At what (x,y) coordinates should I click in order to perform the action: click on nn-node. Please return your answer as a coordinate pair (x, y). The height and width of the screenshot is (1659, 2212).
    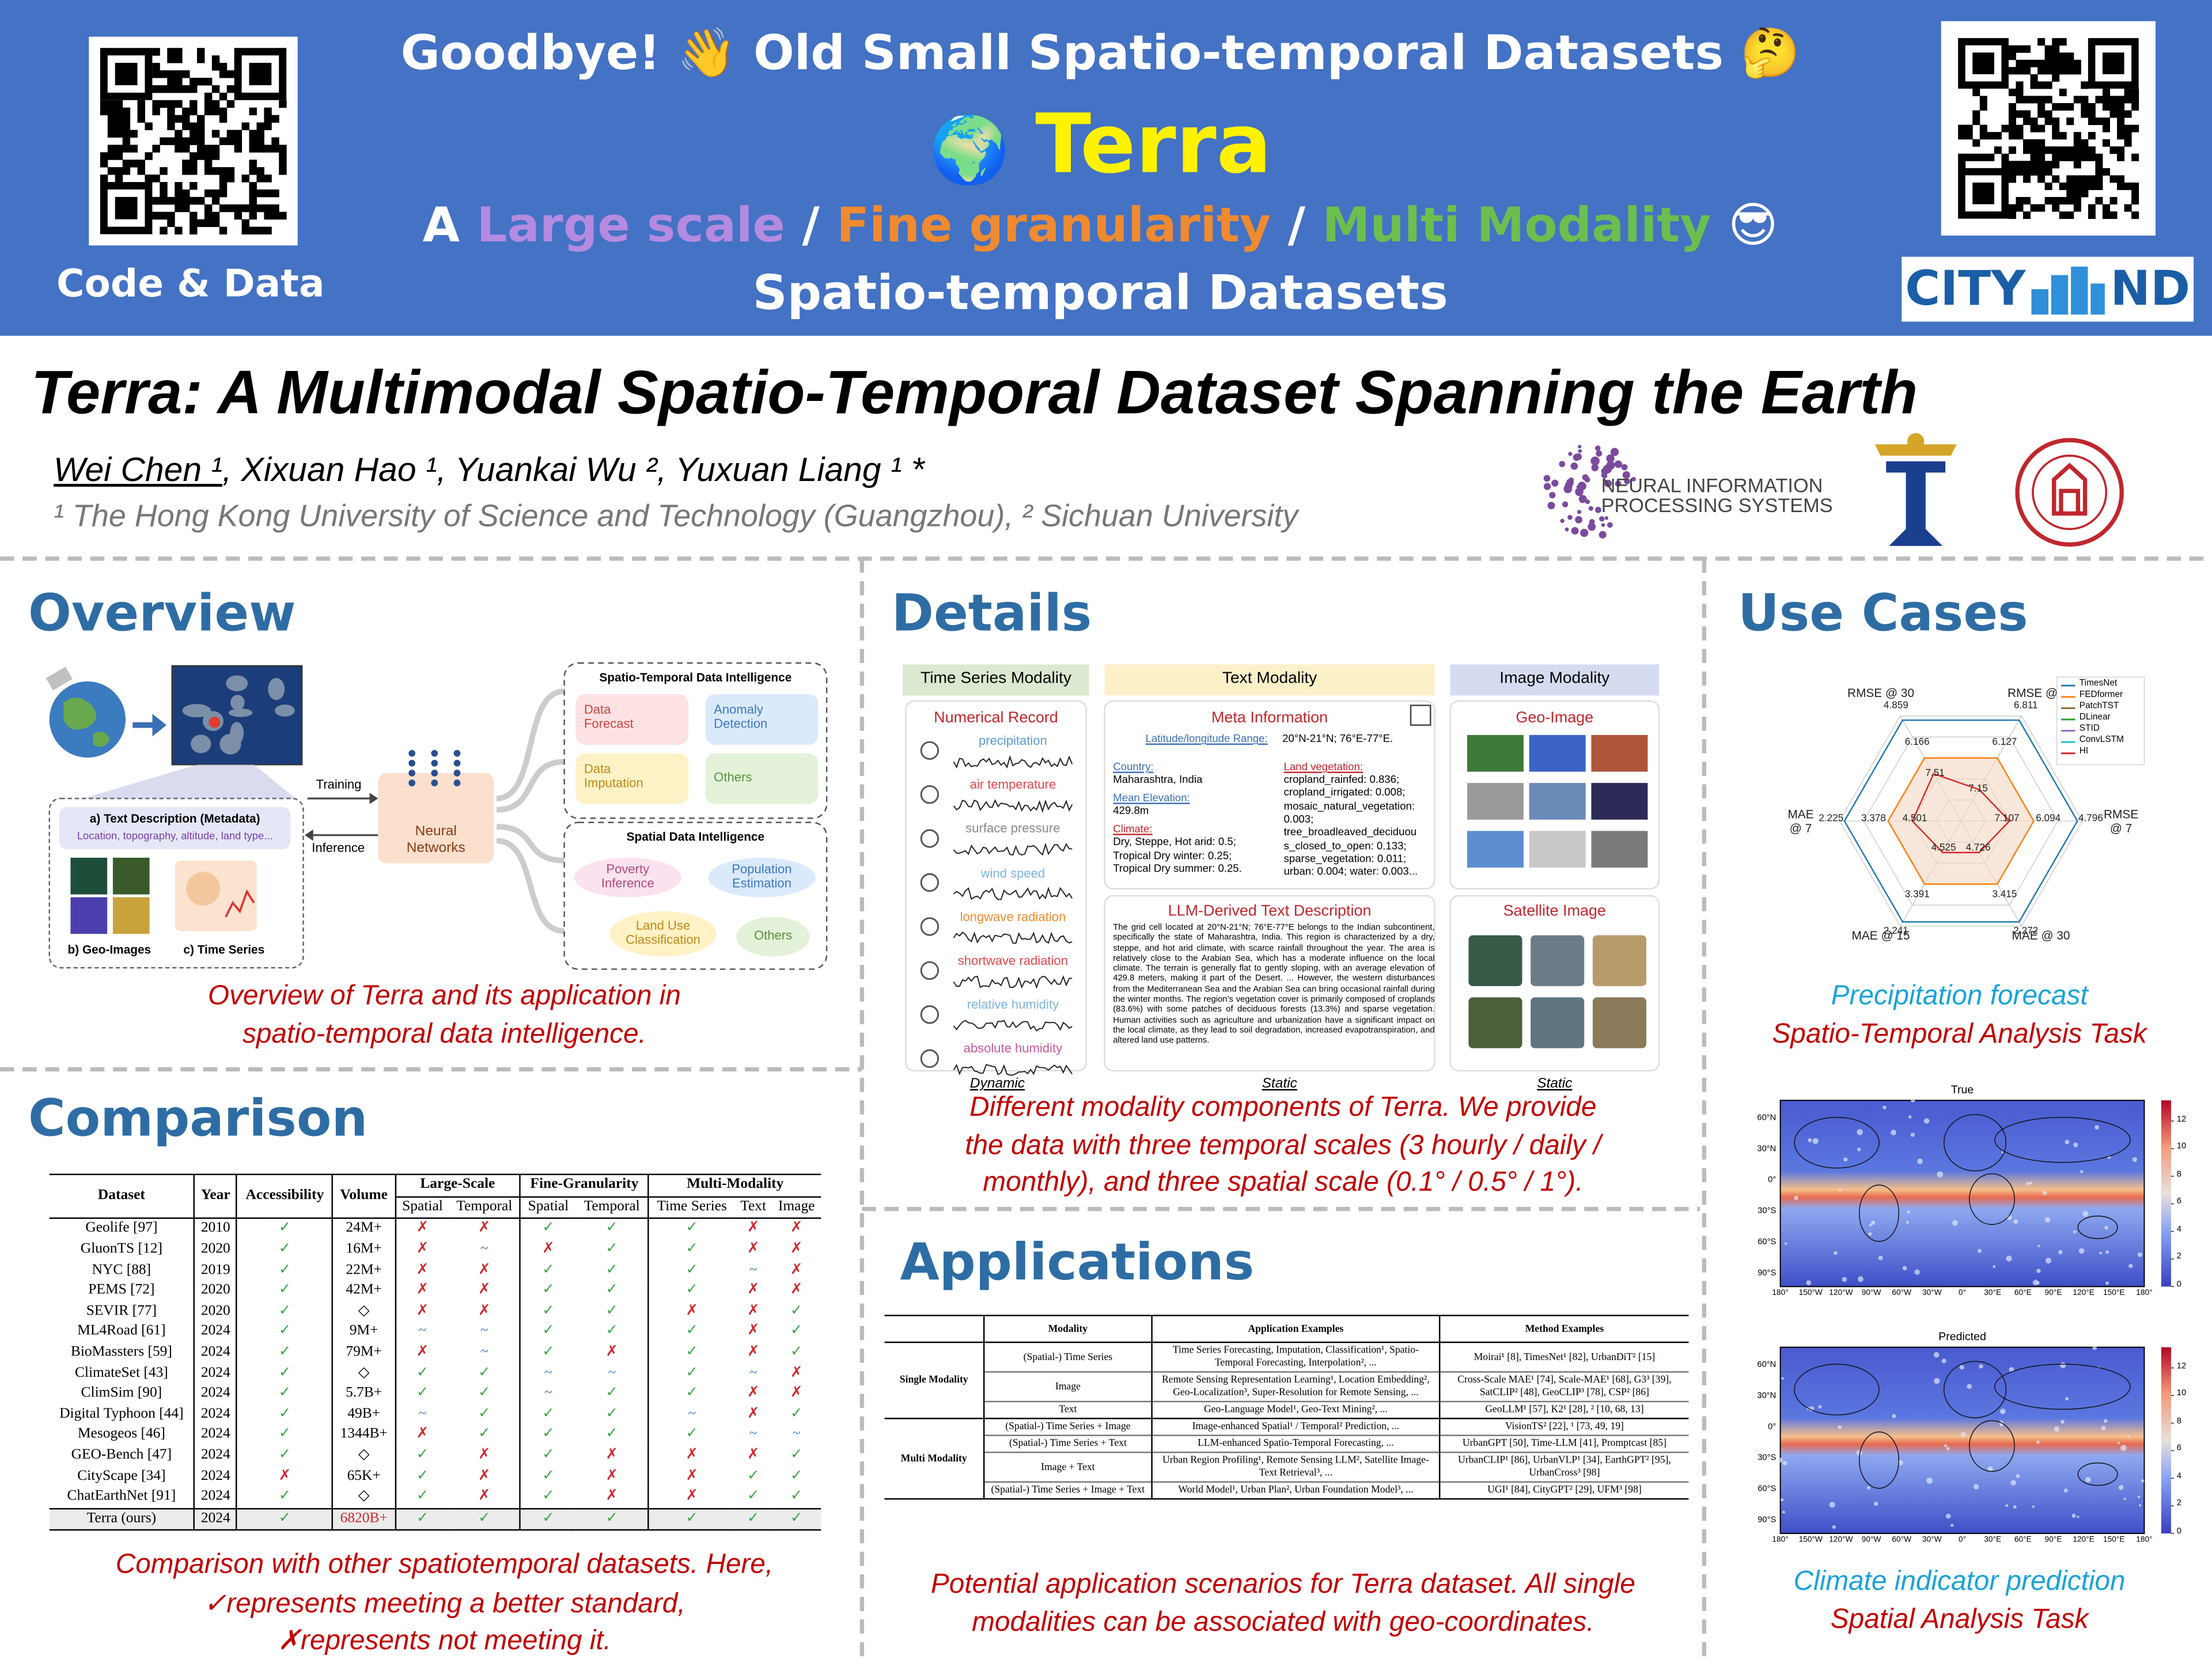
    Looking at the image, I should click on (434, 783).